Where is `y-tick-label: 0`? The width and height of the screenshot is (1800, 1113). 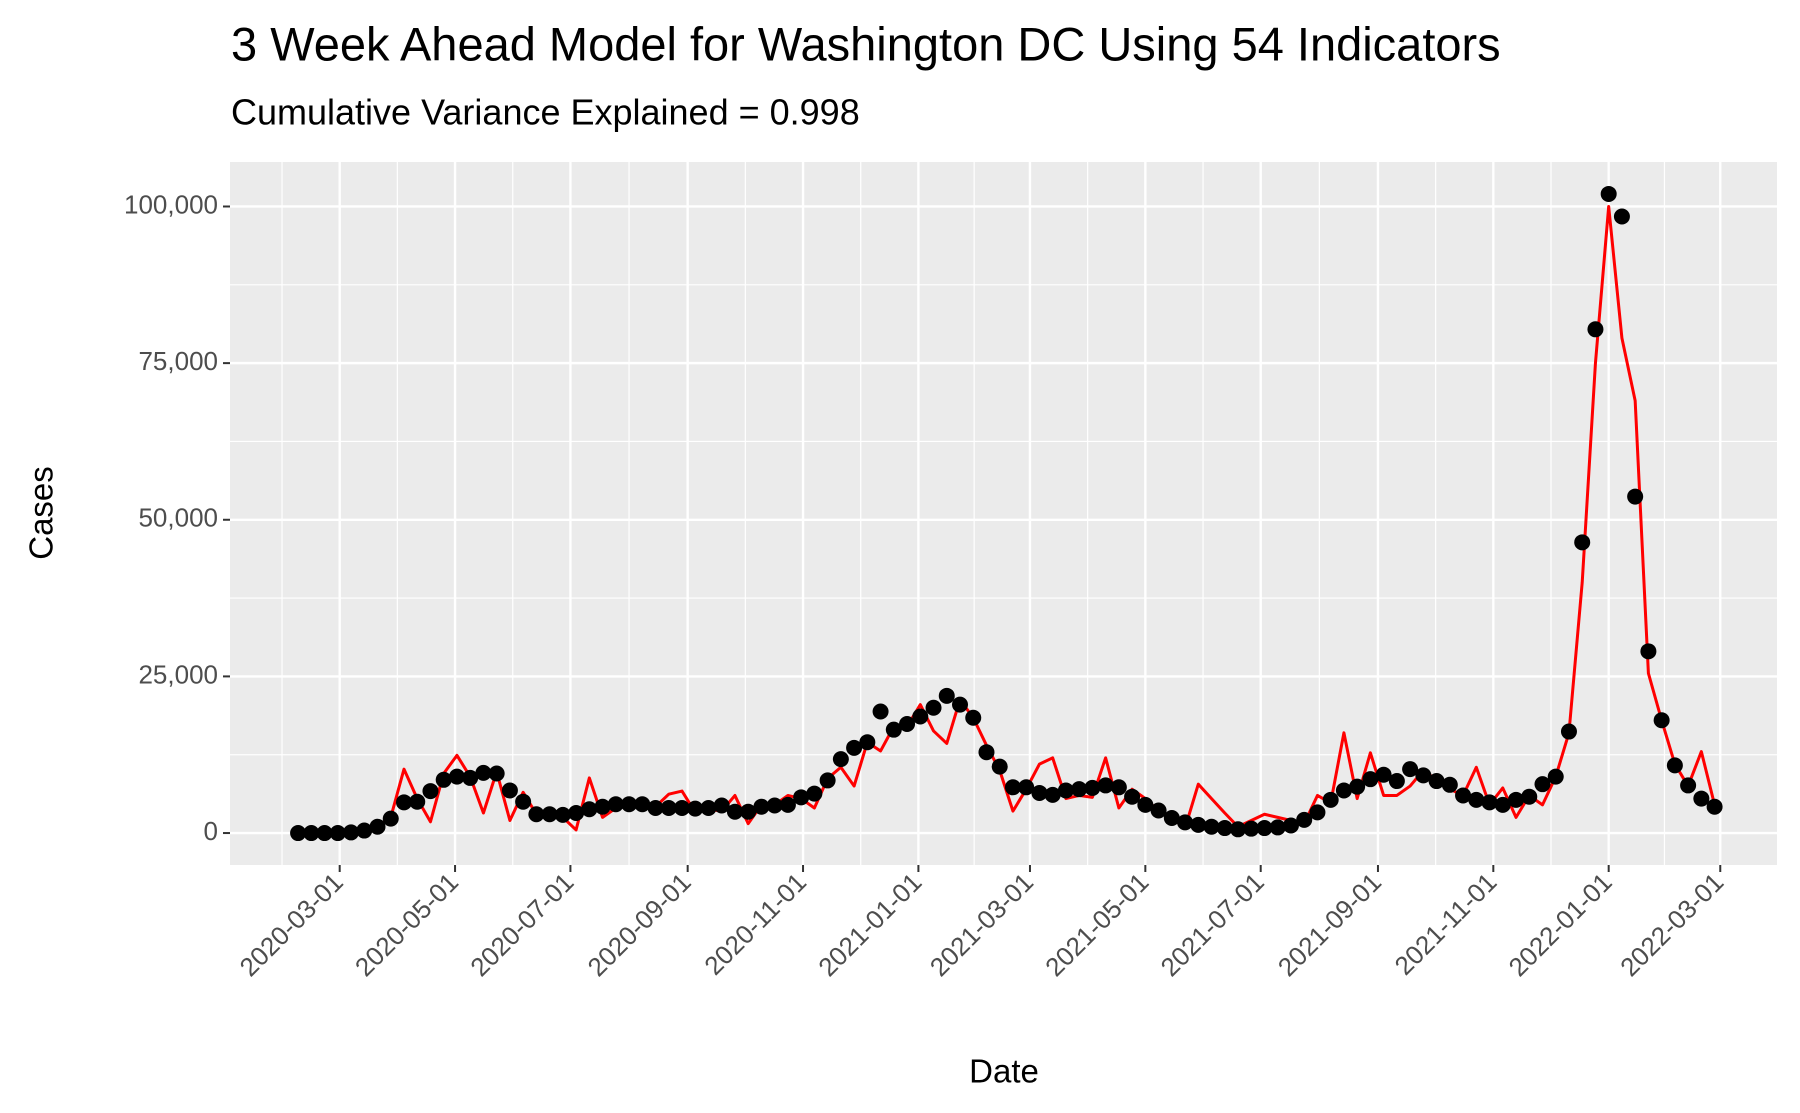
y-tick-label: 0 is located at coordinates (211, 831).